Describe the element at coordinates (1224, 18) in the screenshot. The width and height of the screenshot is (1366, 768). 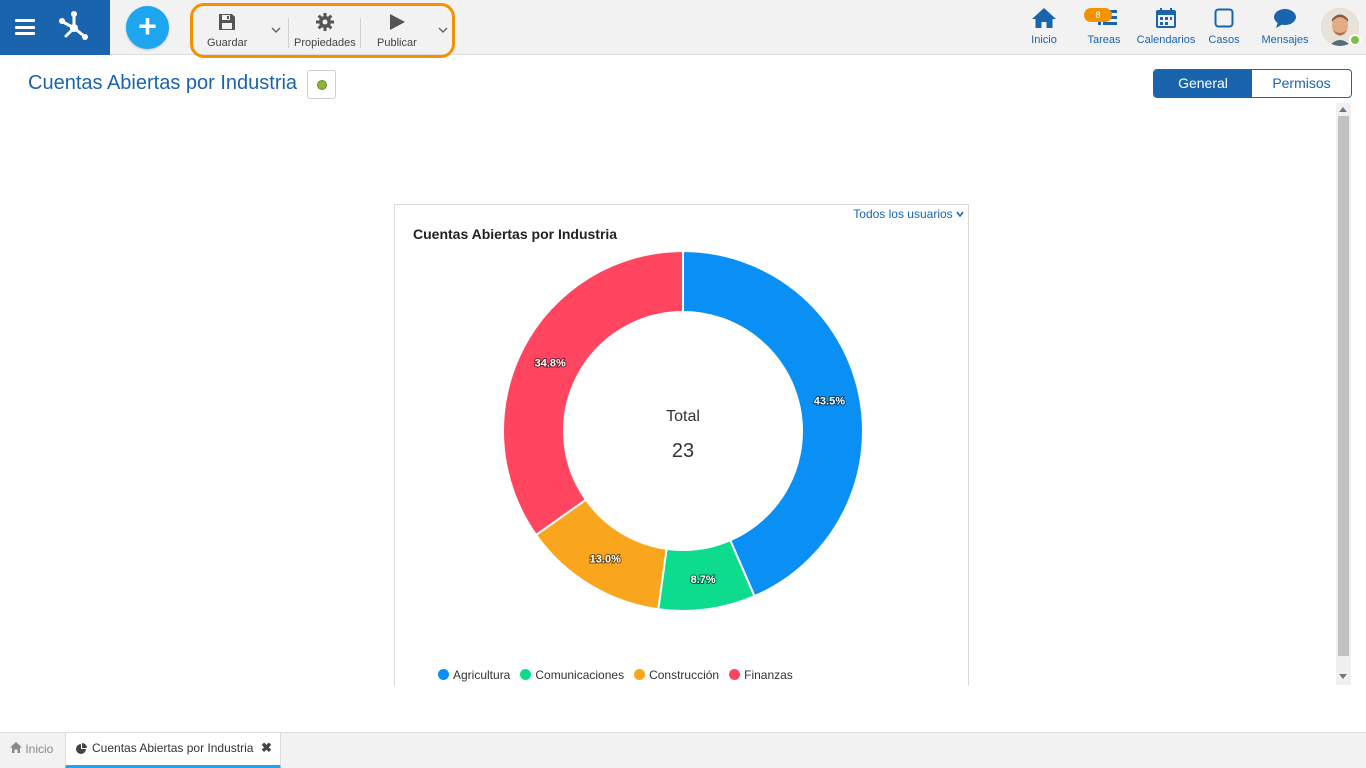
I see `cases-icon` at that location.